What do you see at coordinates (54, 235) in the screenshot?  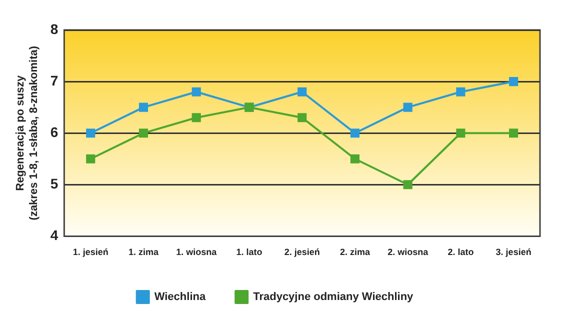 I see `y-tick-label: 4` at bounding box center [54, 235].